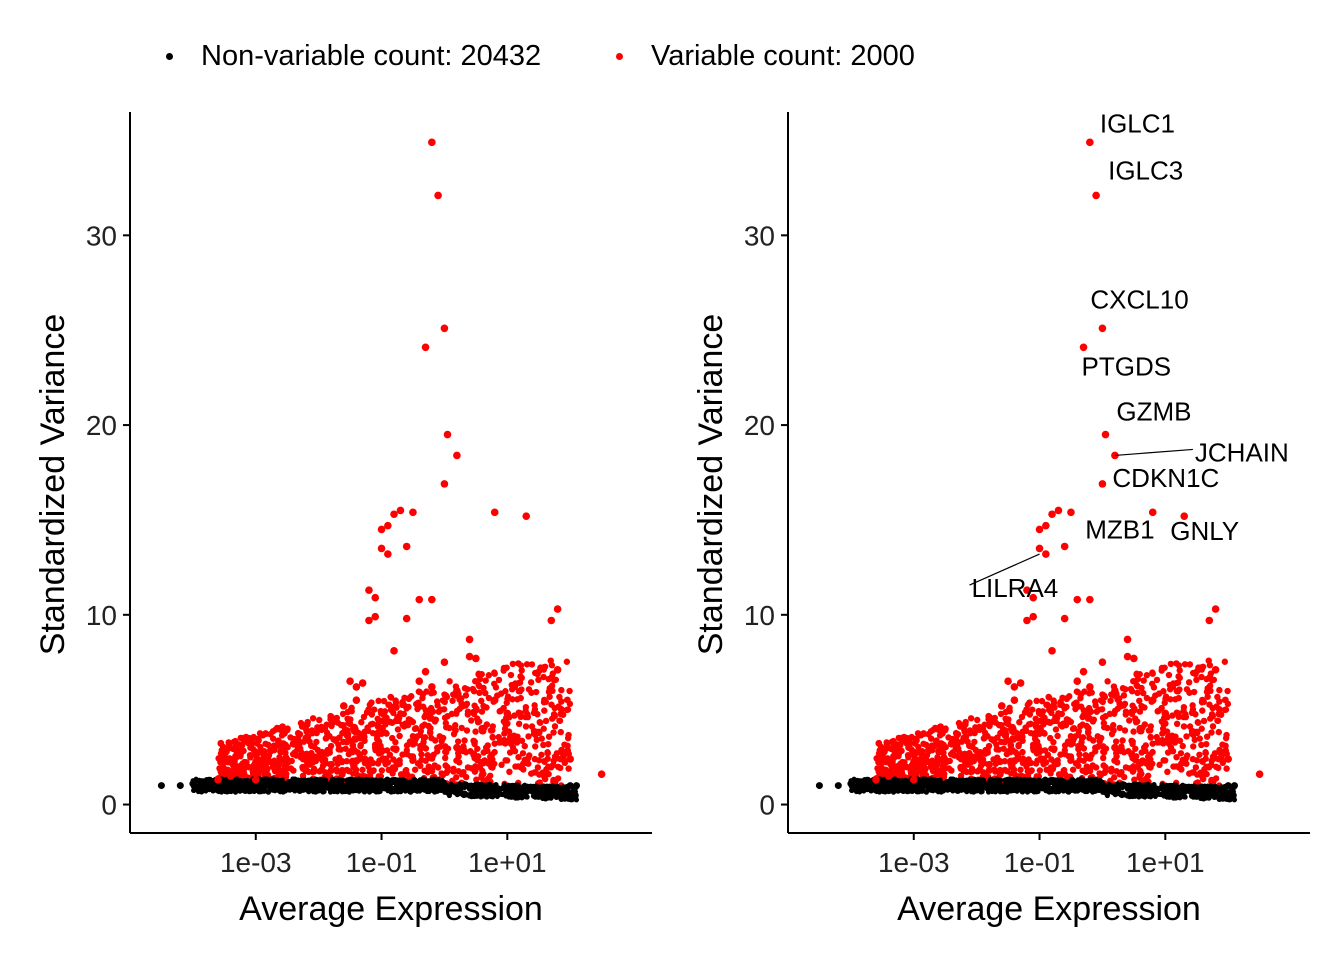 The height and width of the screenshot is (960, 1344). Describe the element at coordinates (1049, 909) in the screenshot. I see `x-axis-label: Average Expression` at that location.